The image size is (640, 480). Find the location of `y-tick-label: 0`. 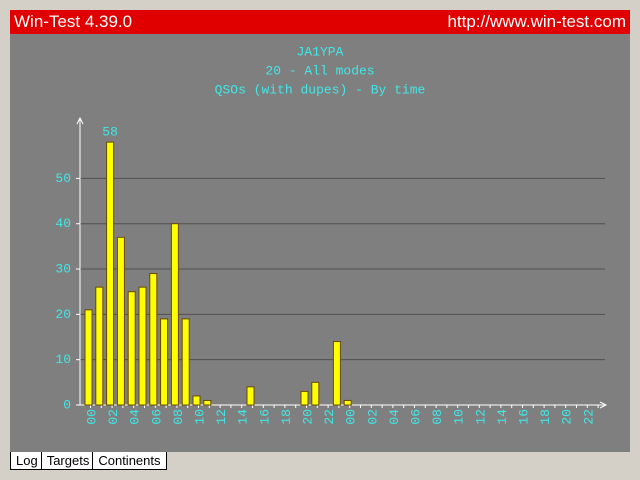

y-tick-label: 0 is located at coordinates (67, 404).